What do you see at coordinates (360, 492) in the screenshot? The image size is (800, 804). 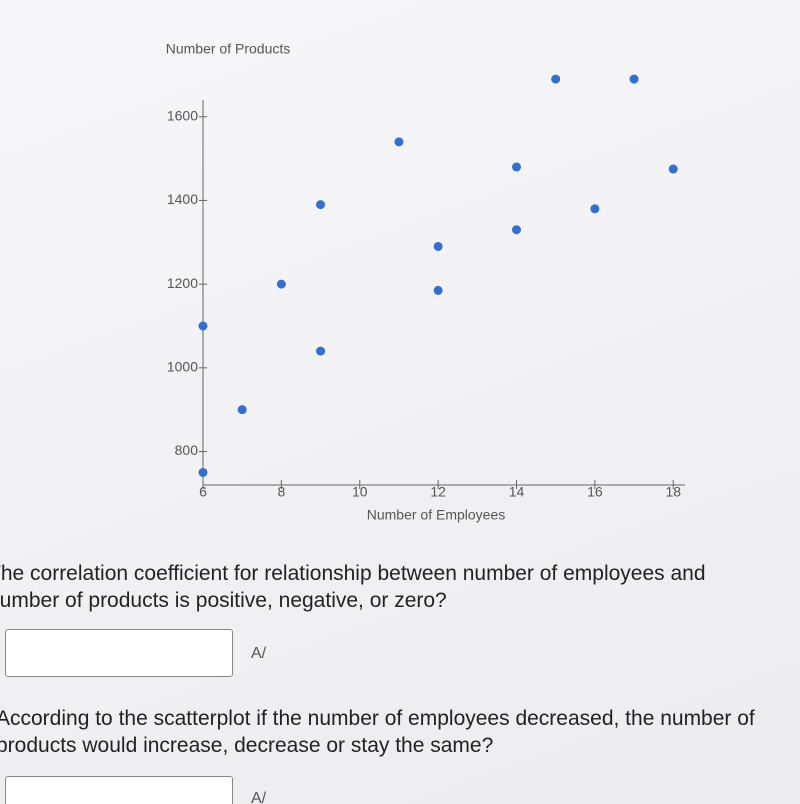 I see `x-tick-label: 10` at bounding box center [360, 492].